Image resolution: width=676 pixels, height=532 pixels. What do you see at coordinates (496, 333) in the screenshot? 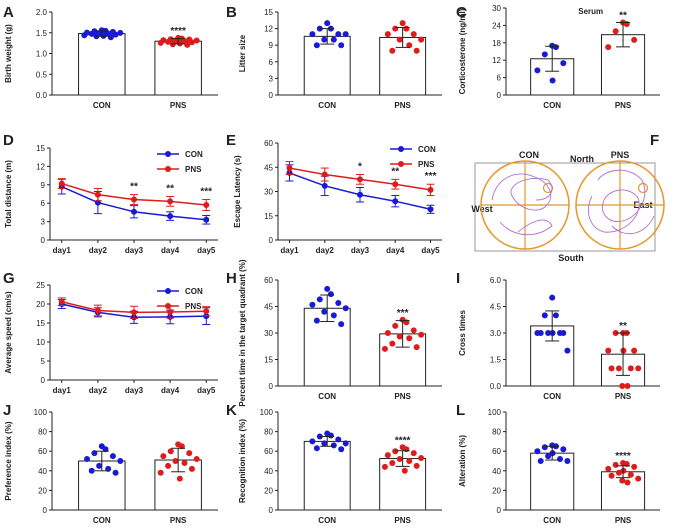
I see `y-tick-label: 3.0` at bounding box center [496, 333].